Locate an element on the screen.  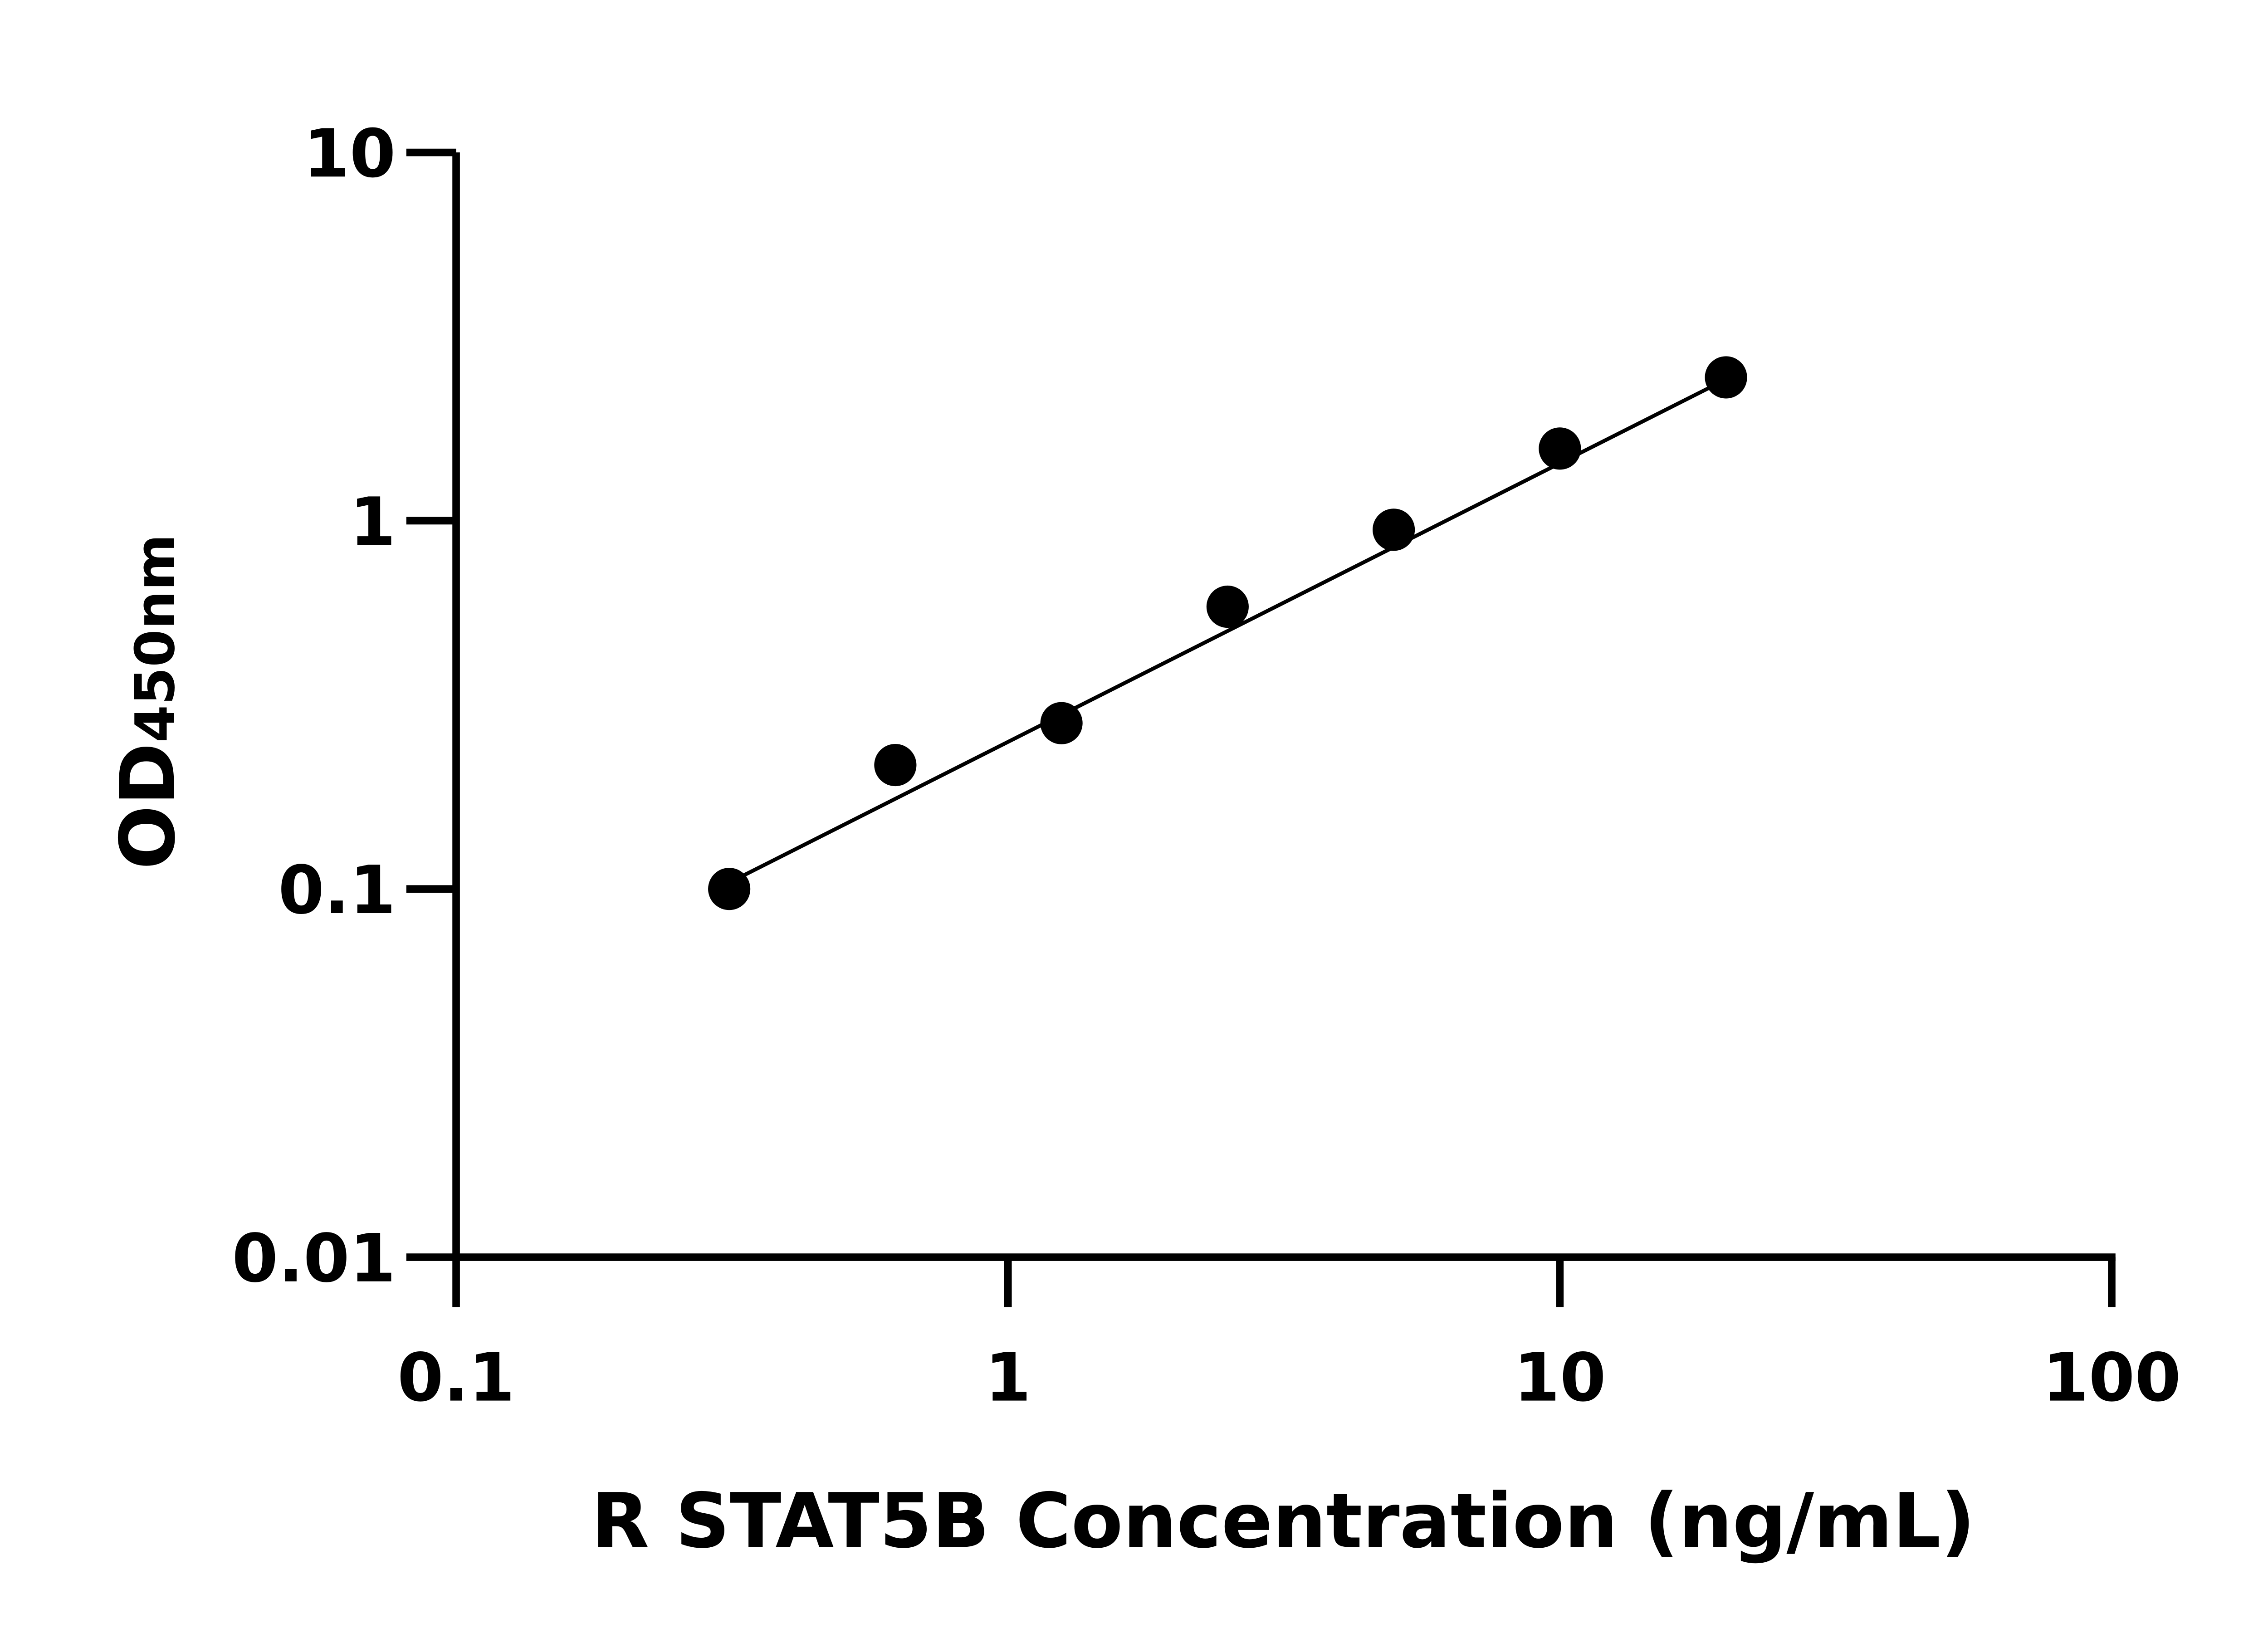
x-tick-label: 0.1 is located at coordinates (456, 1378).